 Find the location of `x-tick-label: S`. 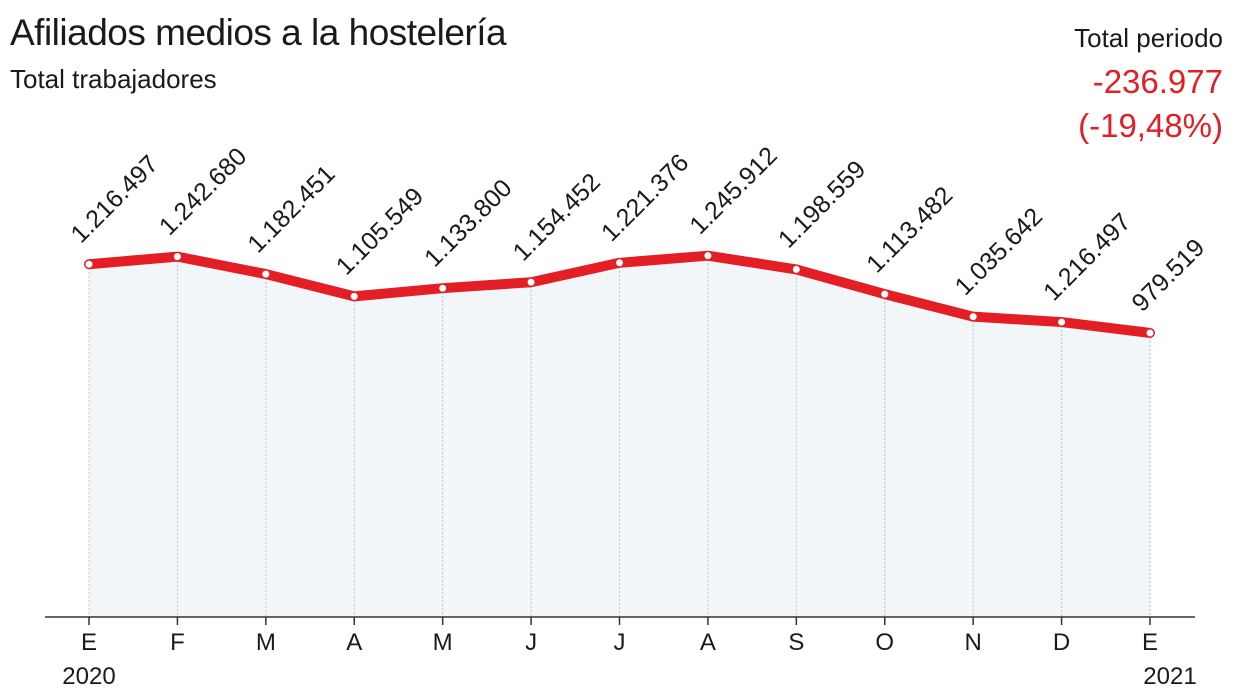

x-tick-label: S is located at coordinates (796, 642).